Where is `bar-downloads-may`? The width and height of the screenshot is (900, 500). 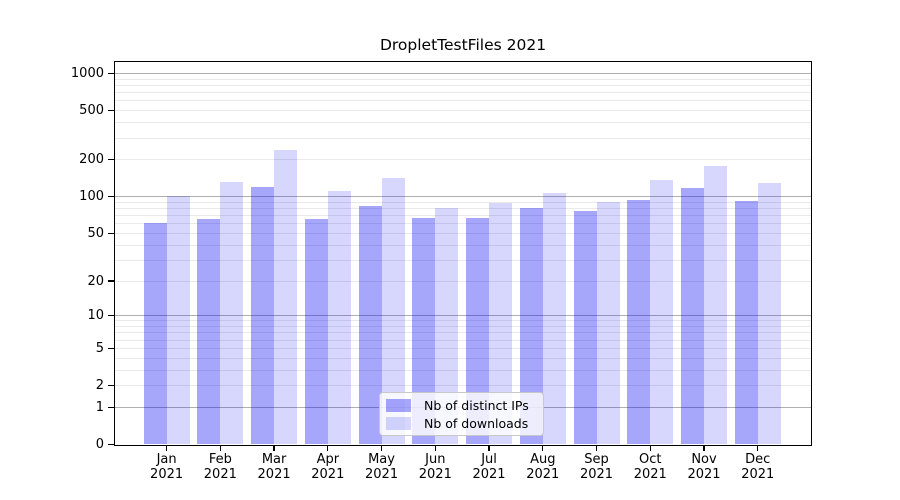 bar-downloads-may is located at coordinates (393, 311).